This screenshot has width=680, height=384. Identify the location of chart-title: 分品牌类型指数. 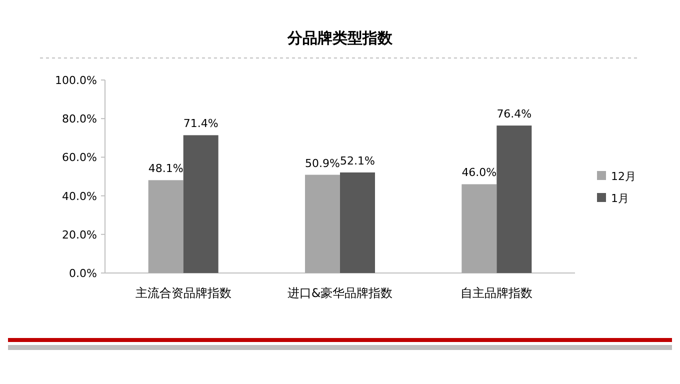
(340, 38).